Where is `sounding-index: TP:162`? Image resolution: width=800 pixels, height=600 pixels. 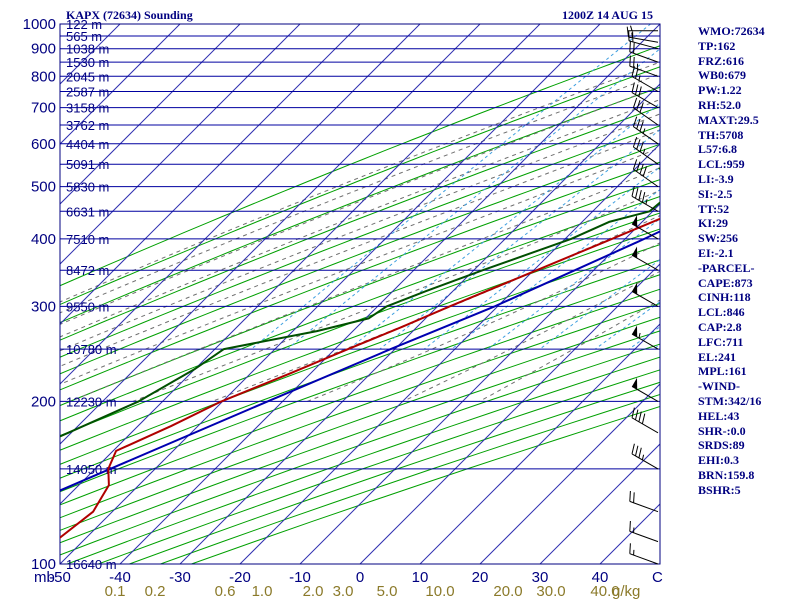
sounding-index: TP:162 is located at coordinates (717, 45).